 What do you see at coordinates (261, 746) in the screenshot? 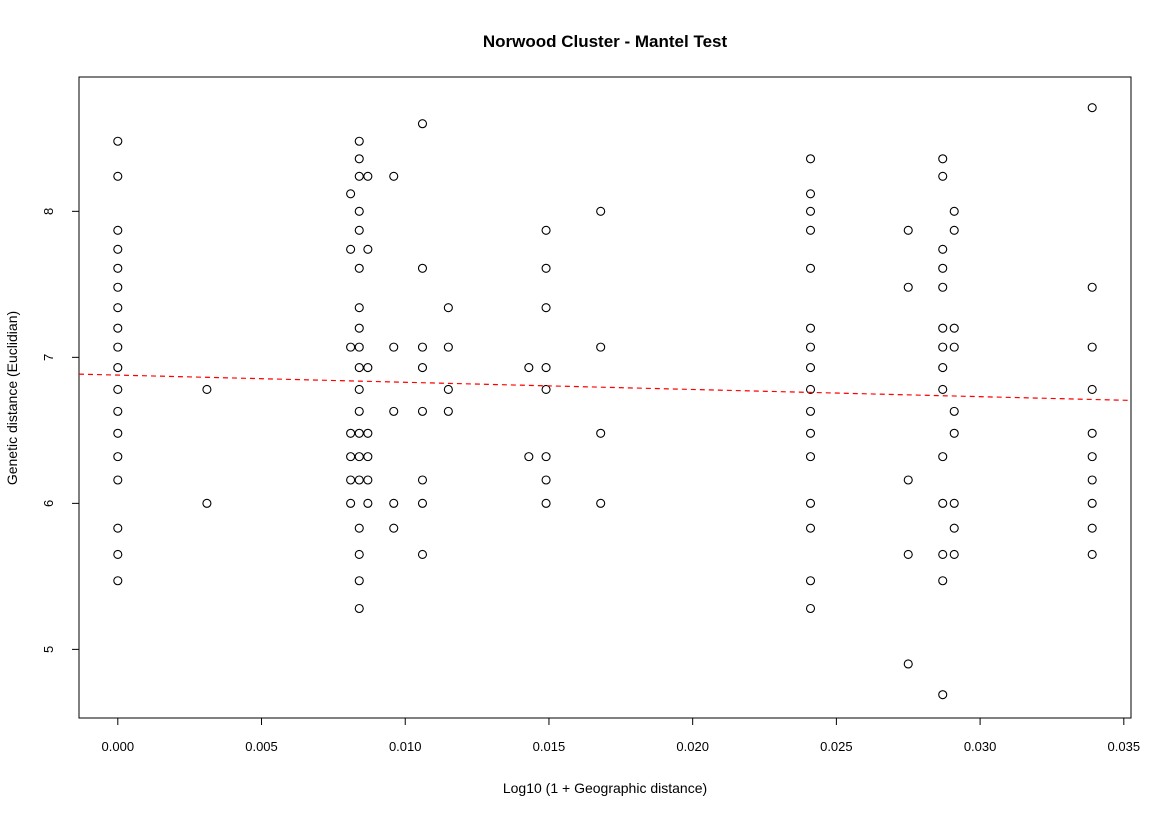
I see `x-tick-label: 0.005` at bounding box center [261, 746].